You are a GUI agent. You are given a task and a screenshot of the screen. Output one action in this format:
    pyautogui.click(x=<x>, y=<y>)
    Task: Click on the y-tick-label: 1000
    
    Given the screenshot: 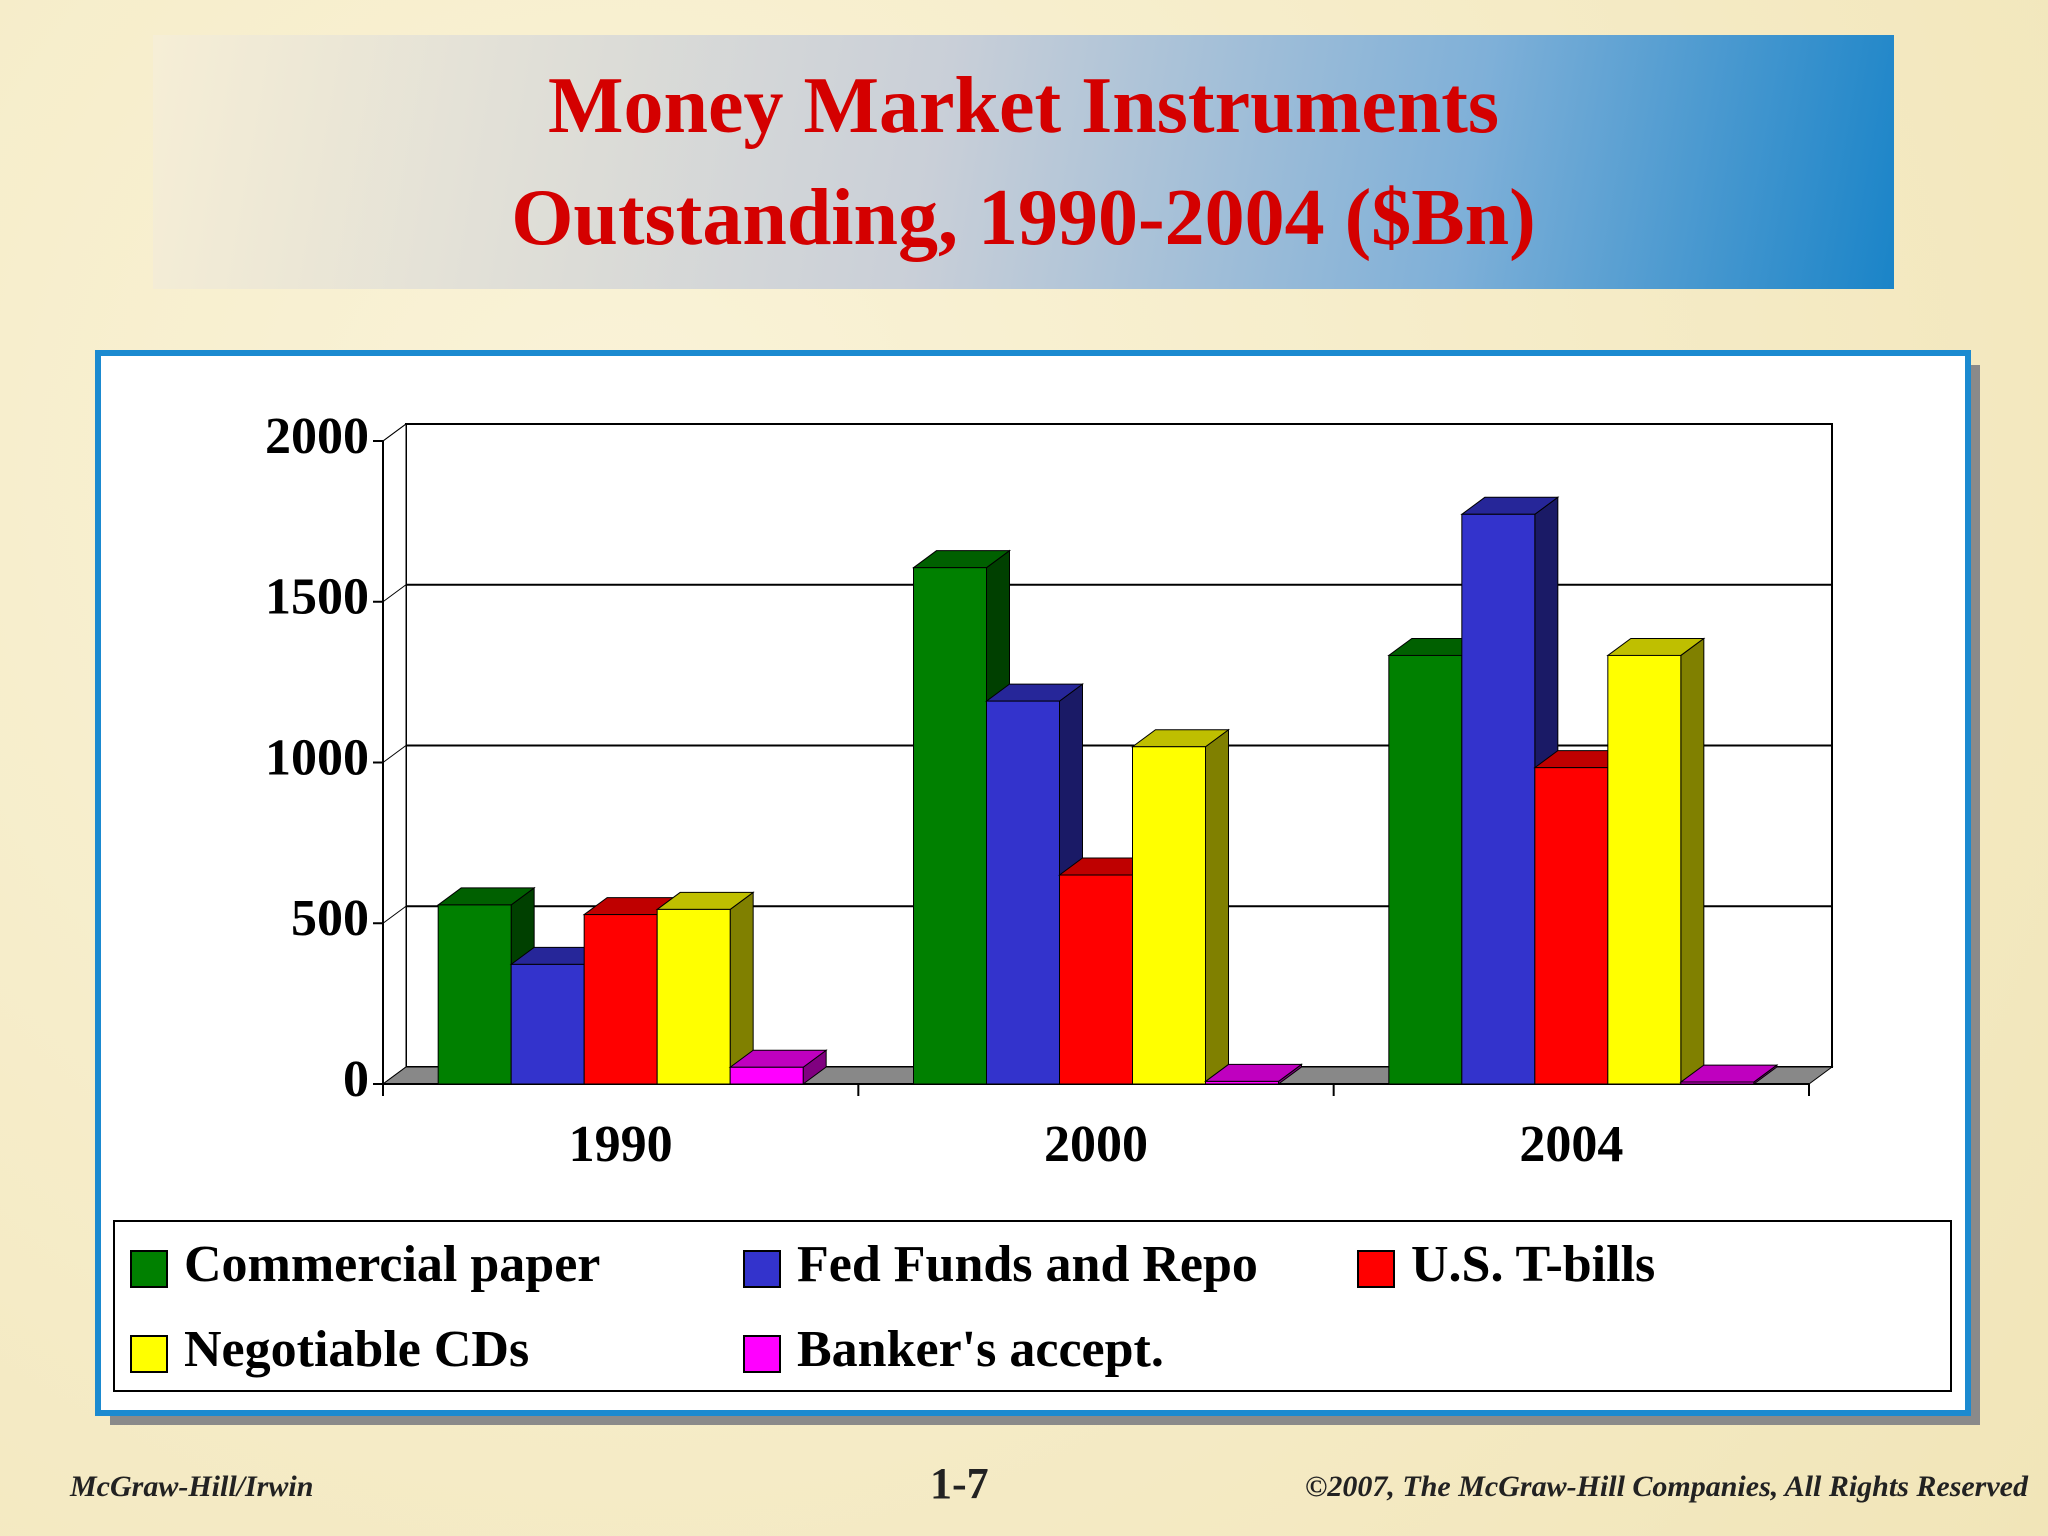 What is the action you would take?
    pyautogui.click(x=317, y=757)
    